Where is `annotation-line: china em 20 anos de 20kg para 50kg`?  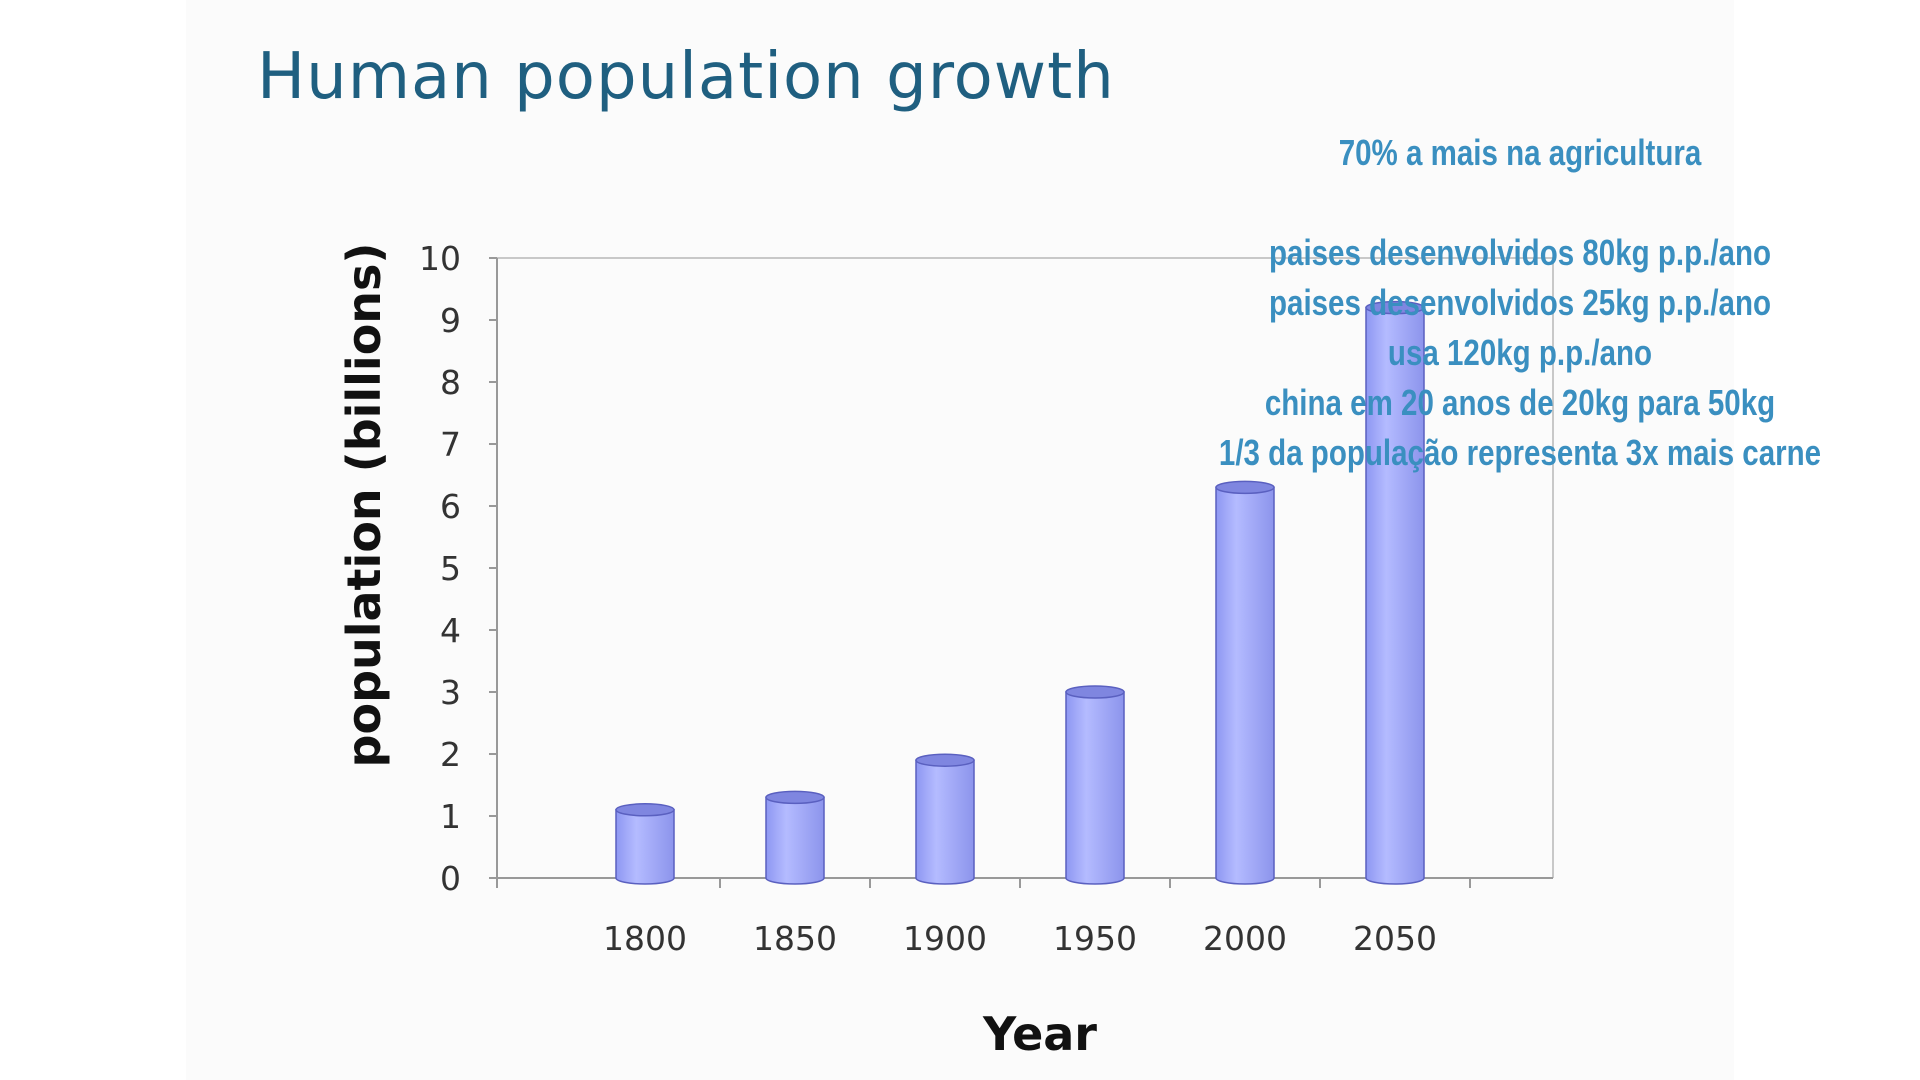
annotation-line: china em 20 anos de 20kg para 50kg is located at coordinates (1520, 402).